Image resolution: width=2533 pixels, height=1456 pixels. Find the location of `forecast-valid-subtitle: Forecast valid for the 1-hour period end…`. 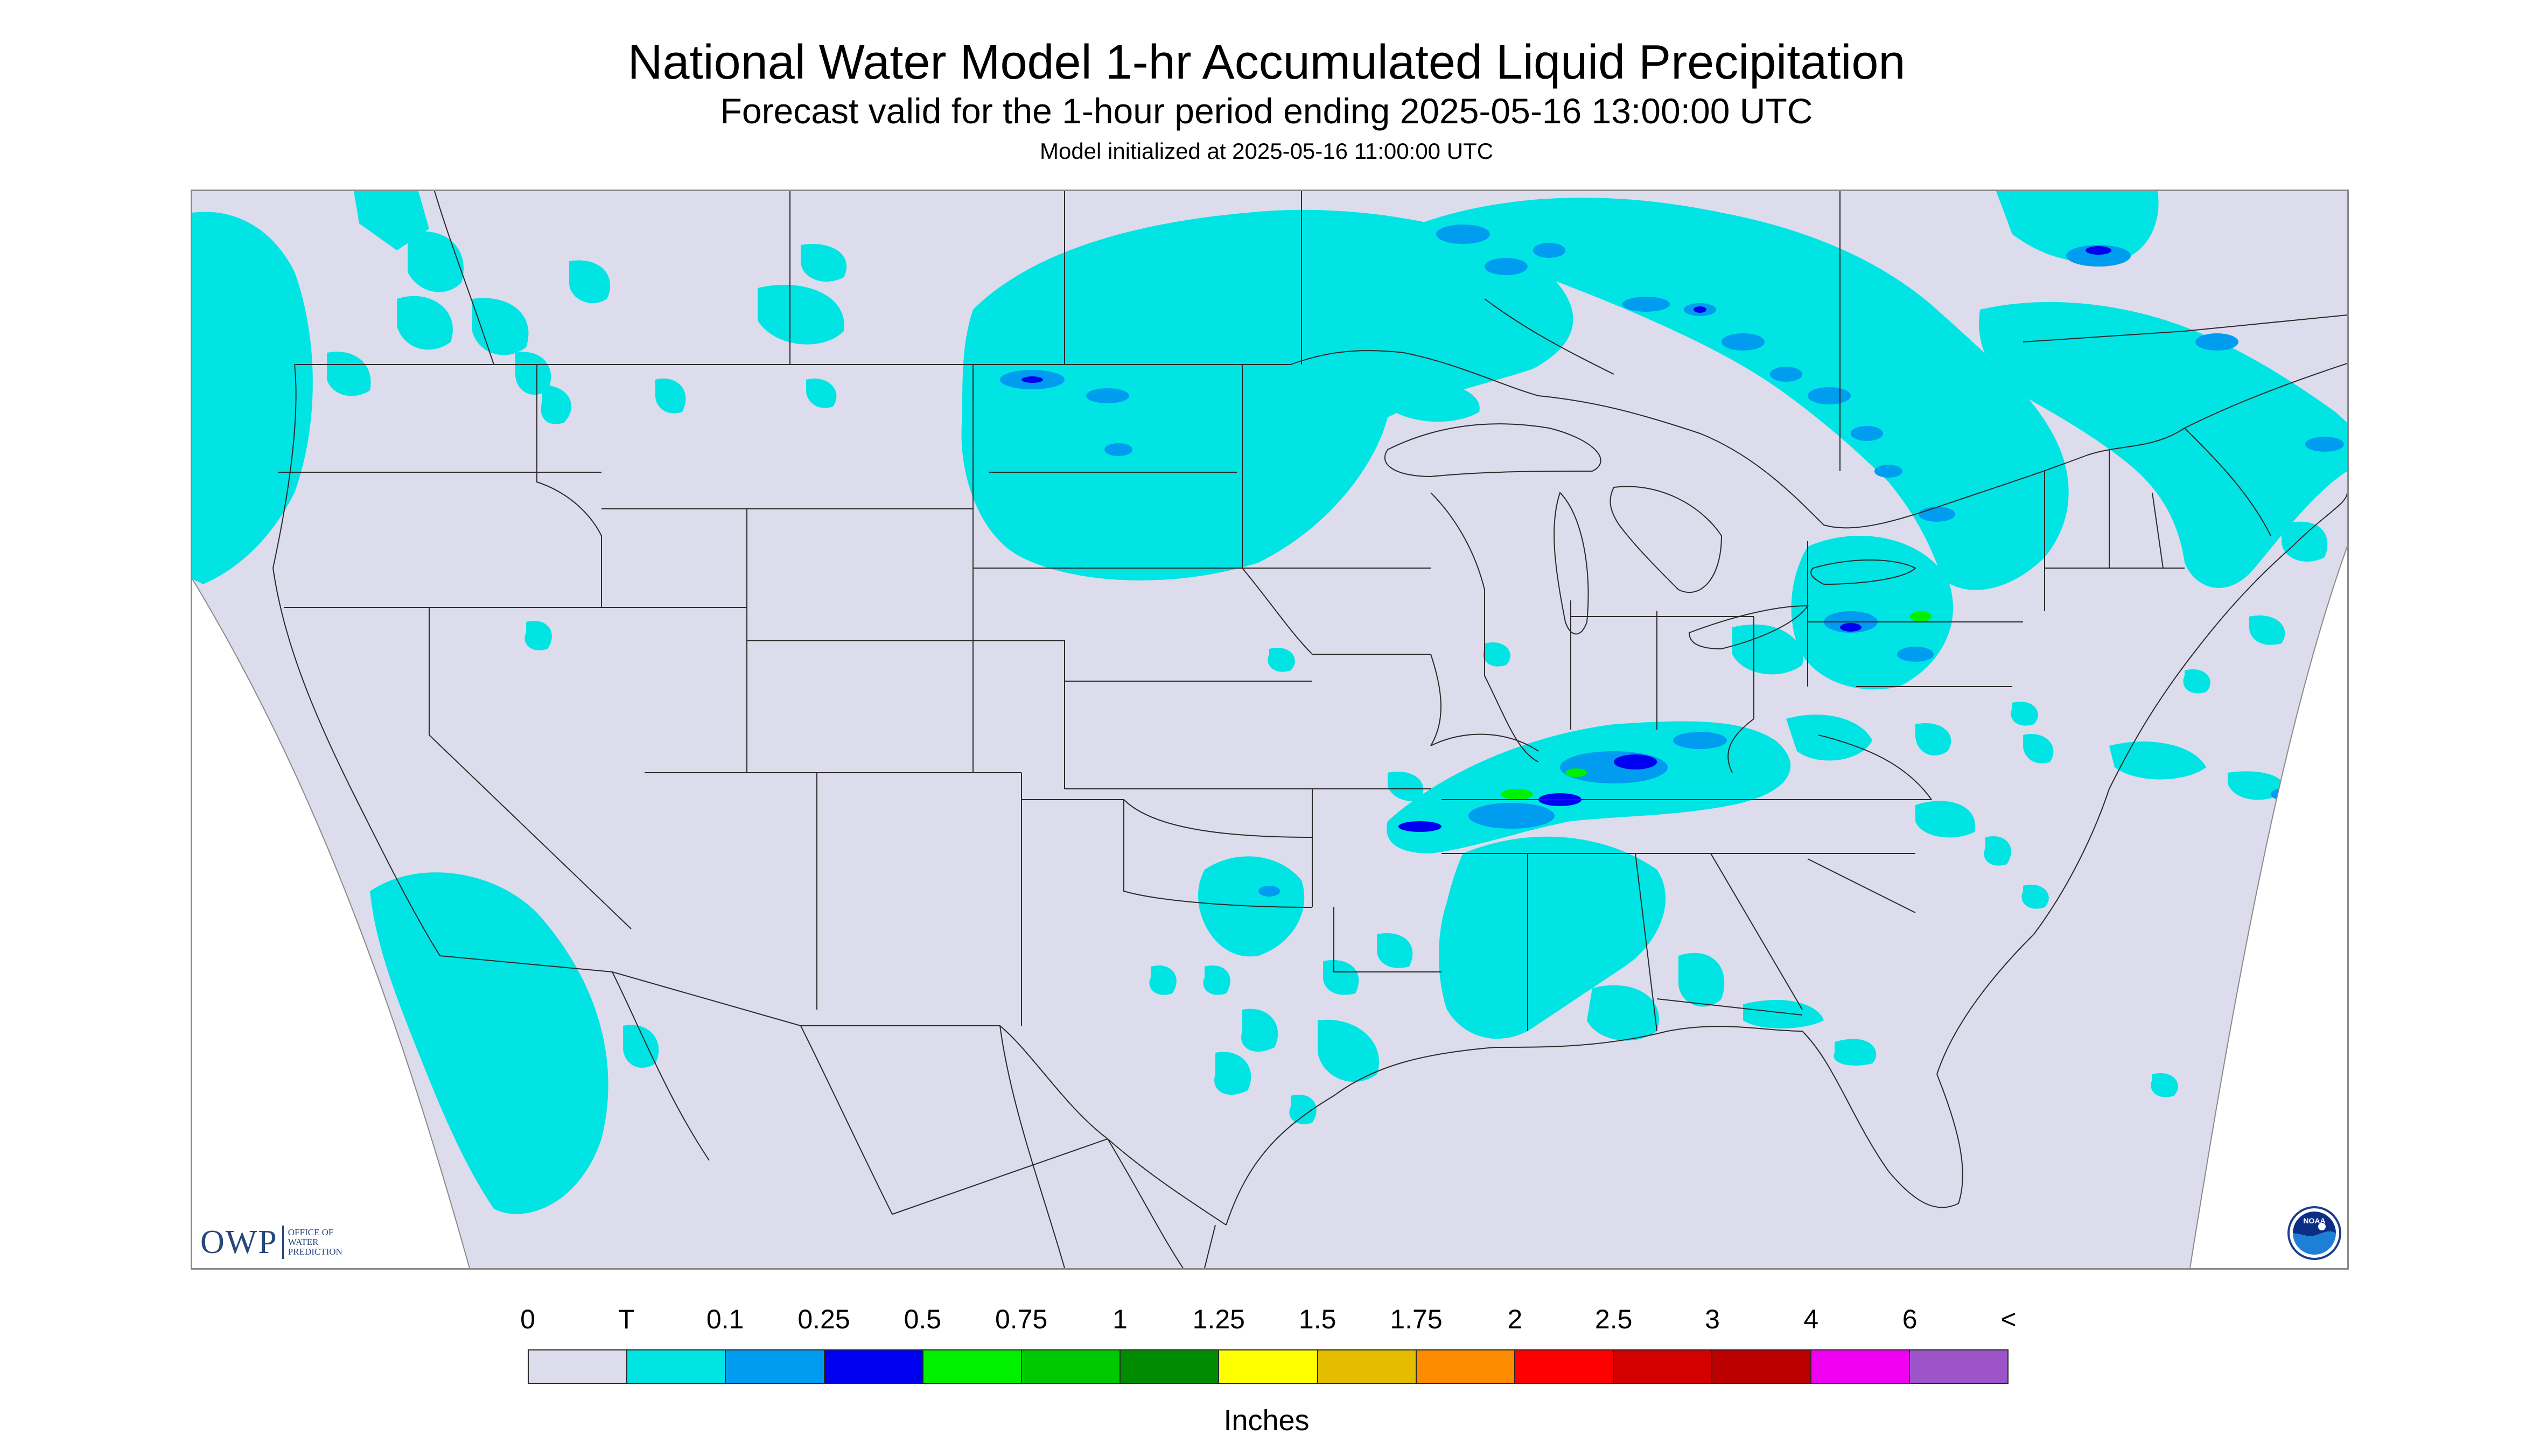

forecast-valid-subtitle: Forecast valid for the 1-hour period end… is located at coordinates (1266, 111).